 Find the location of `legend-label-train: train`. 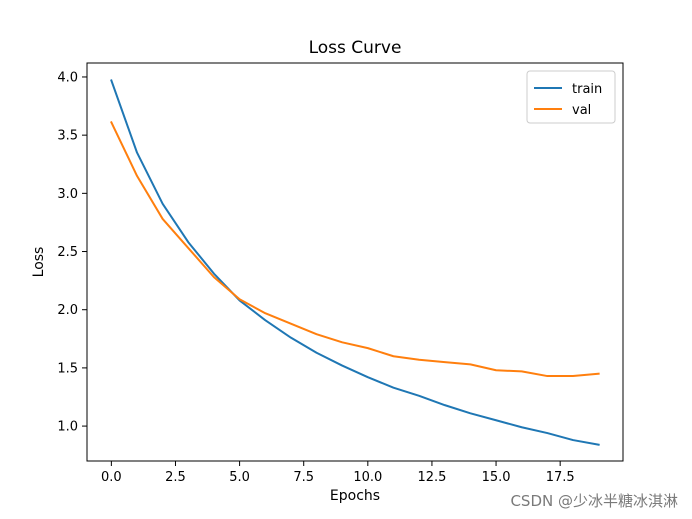

legend-label-train: train is located at coordinates (587, 89).